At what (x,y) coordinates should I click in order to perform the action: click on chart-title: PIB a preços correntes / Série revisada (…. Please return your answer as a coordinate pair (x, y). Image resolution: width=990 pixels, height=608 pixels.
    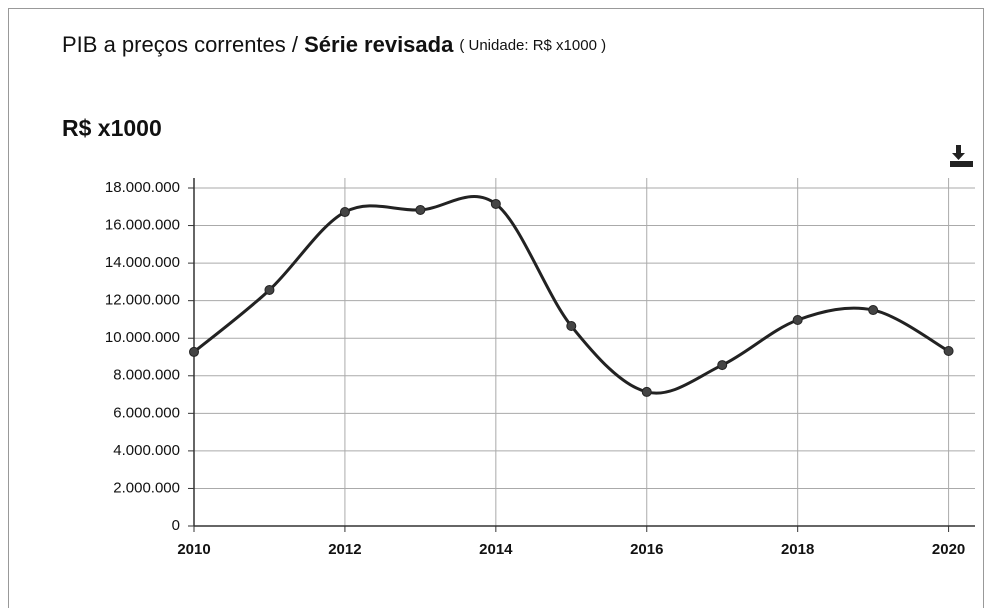
    Looking at the image, I should click on (334, 44).